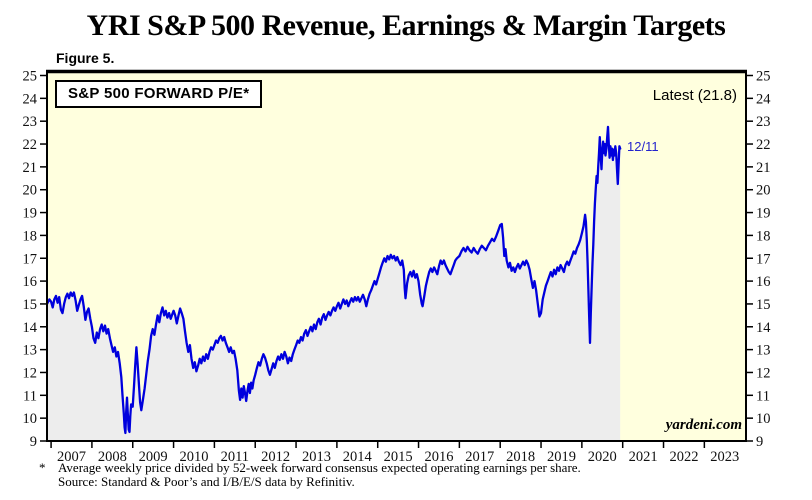 The width and height of the screenshot is (812, 500). I want to click on y-tick-label-left: 12, so click(30, 373).